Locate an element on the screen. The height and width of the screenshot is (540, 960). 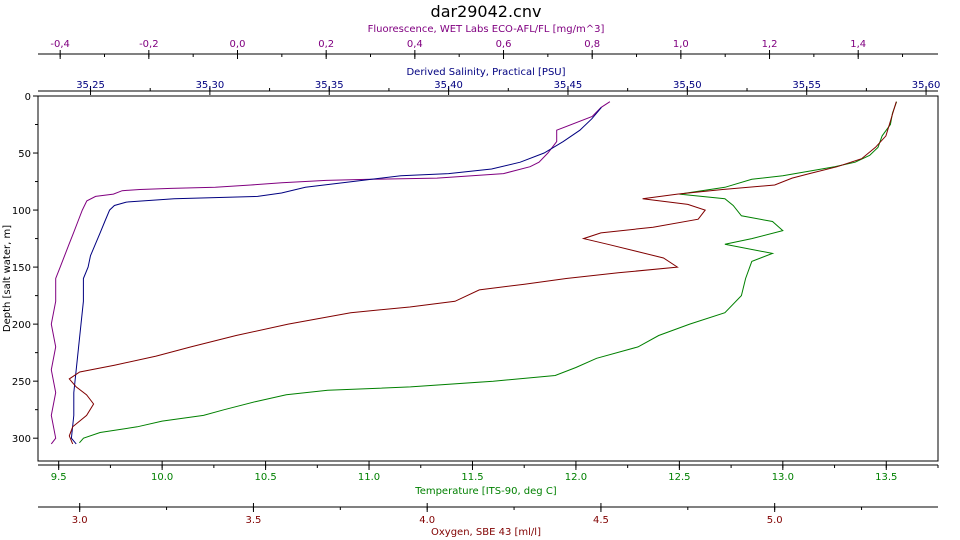
salinity-axis-title: Derived Salinity, Practical [PSU] is located at coordinates (485, 72).